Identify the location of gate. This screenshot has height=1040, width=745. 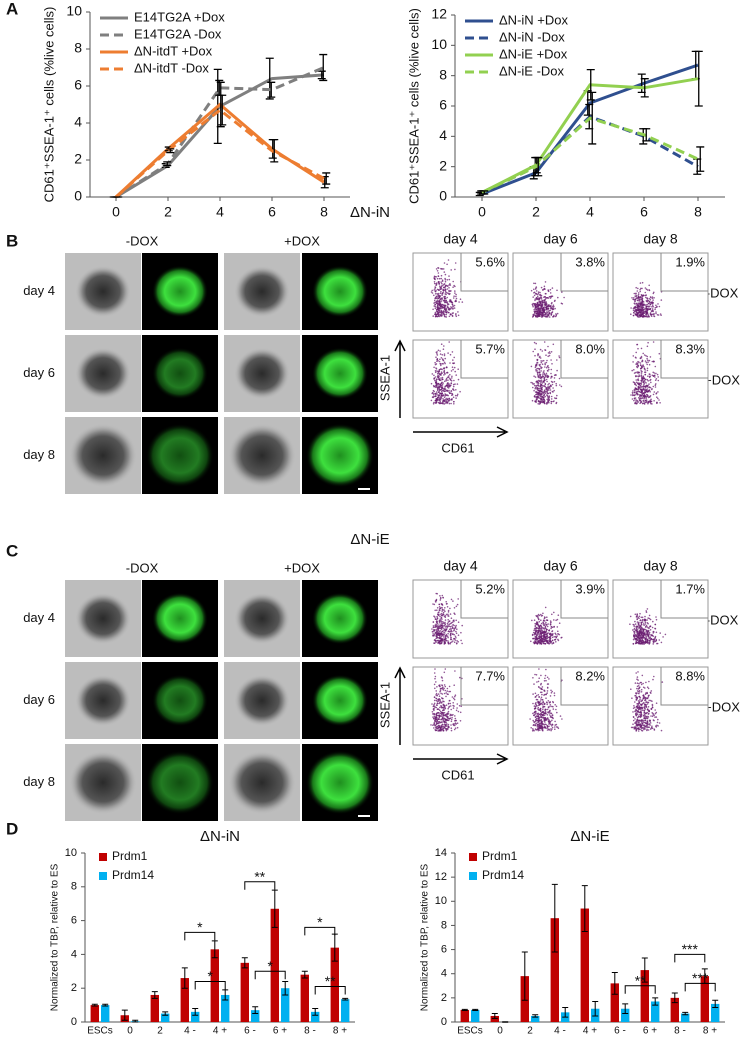
(584, 686).